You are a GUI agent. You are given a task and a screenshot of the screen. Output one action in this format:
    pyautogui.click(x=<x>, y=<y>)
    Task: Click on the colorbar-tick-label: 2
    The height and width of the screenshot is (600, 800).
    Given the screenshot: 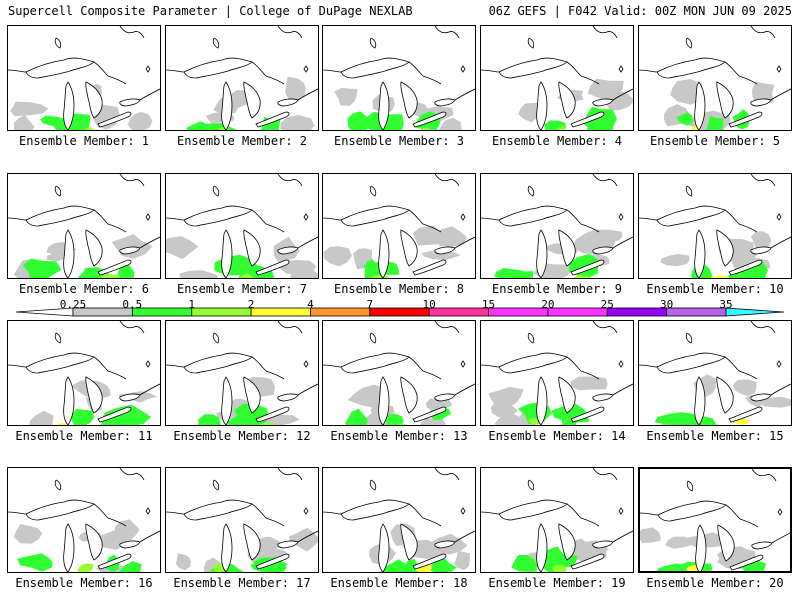 What is the action you would take?
    pyautogui.click(x=251, y=304)
    